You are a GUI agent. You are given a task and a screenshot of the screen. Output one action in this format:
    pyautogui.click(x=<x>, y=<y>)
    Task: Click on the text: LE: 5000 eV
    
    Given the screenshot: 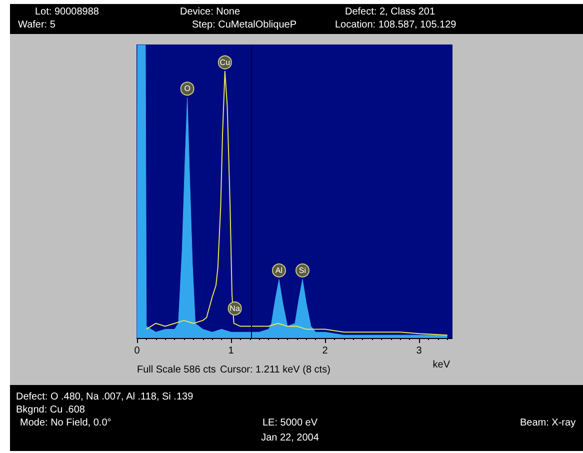 What is the action you would take?
    pyautogui.click(x=290, y=423)
    